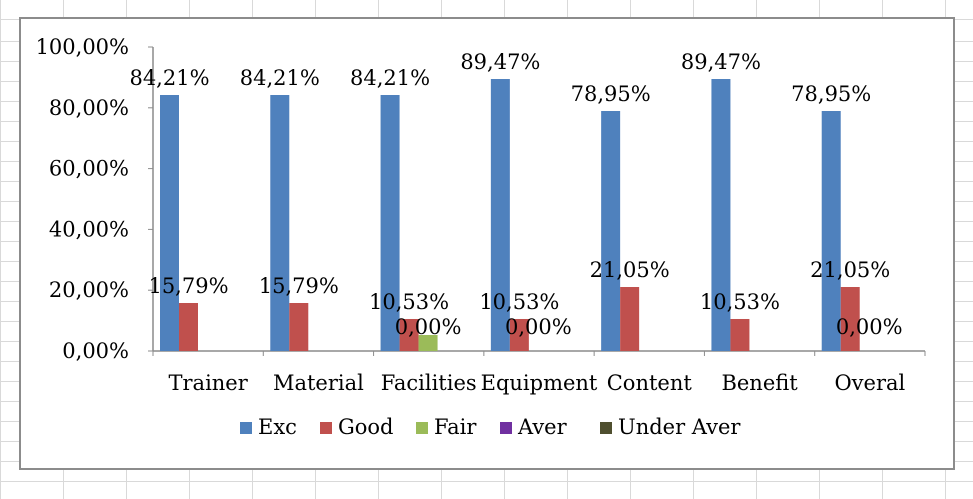  I want to click on bar-exc-equipment, so click(500, 215).